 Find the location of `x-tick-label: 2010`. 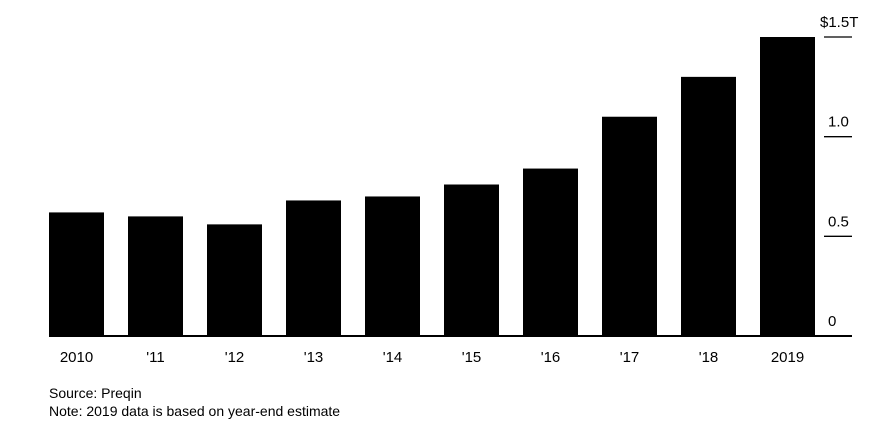

x-tick-label: 2010 is located at coordinates (76, 357).